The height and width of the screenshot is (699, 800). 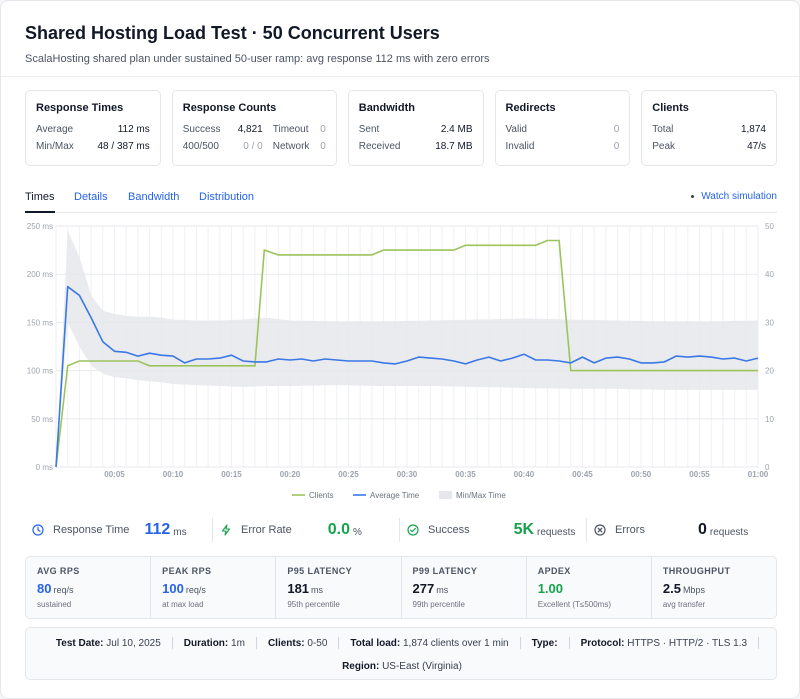 What do you see at coordinates (416, 149) in the screenshot?
I see `received-row: Received 18.7 MB` at bounding box center [416, 149].